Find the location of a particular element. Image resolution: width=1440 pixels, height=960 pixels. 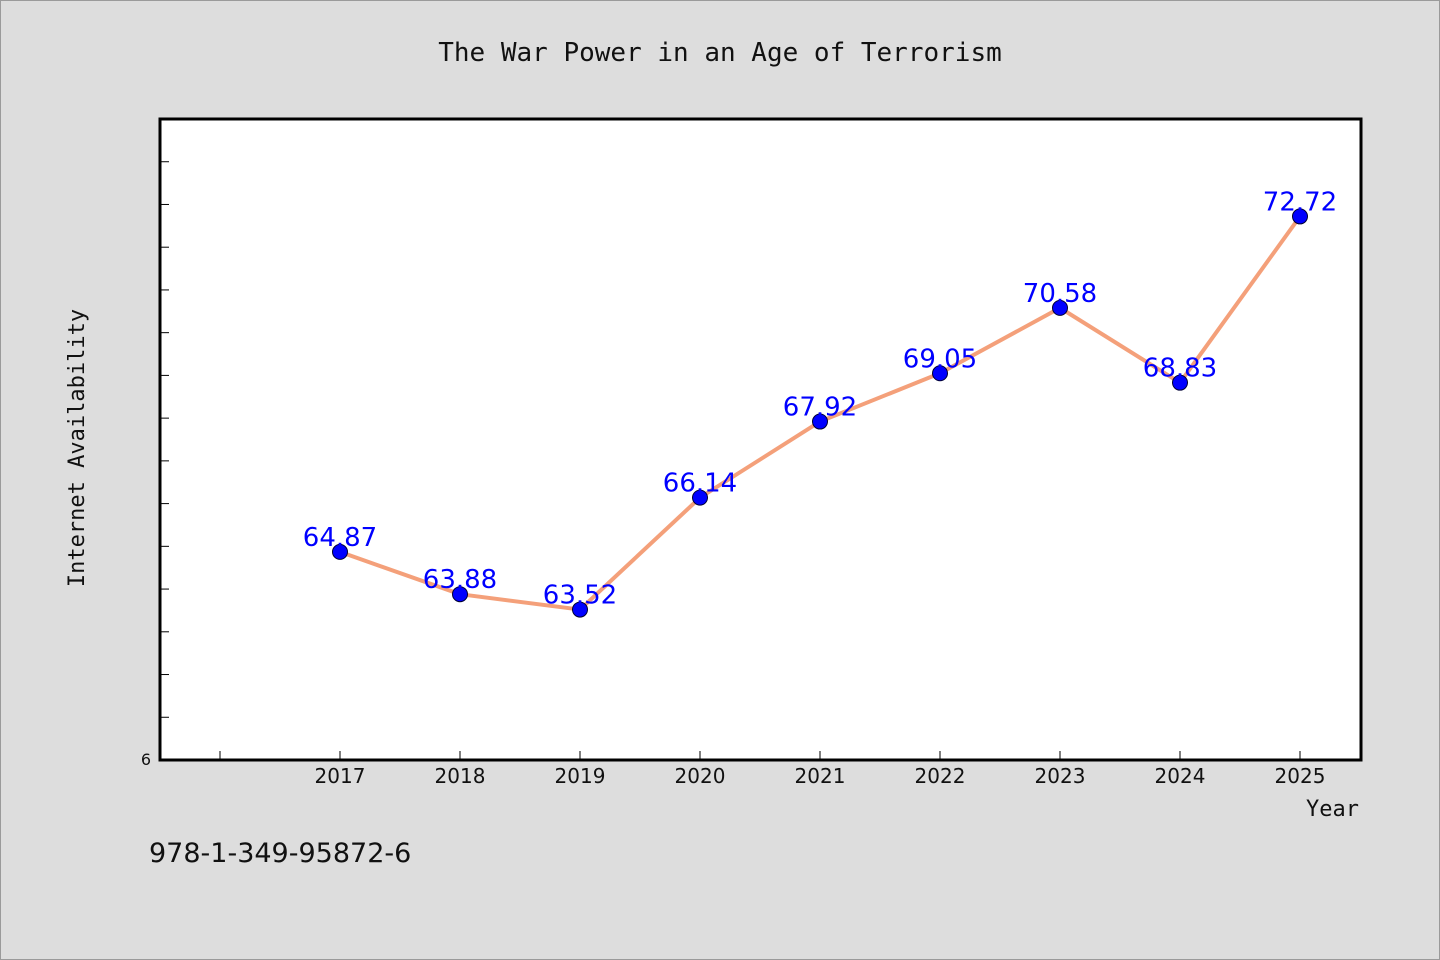

y-axis-ticks is located at coordinates (164, 439).